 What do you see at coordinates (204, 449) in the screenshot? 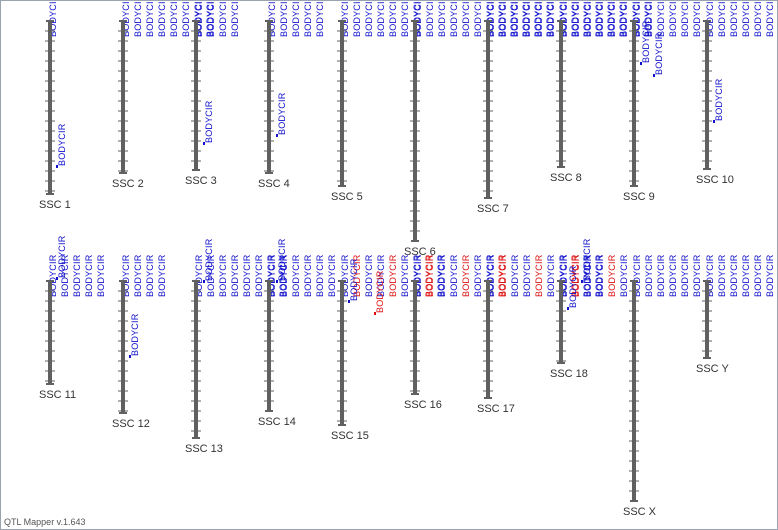
I see `chromosome-label: SSC 13` at bounding box center [204, 449].